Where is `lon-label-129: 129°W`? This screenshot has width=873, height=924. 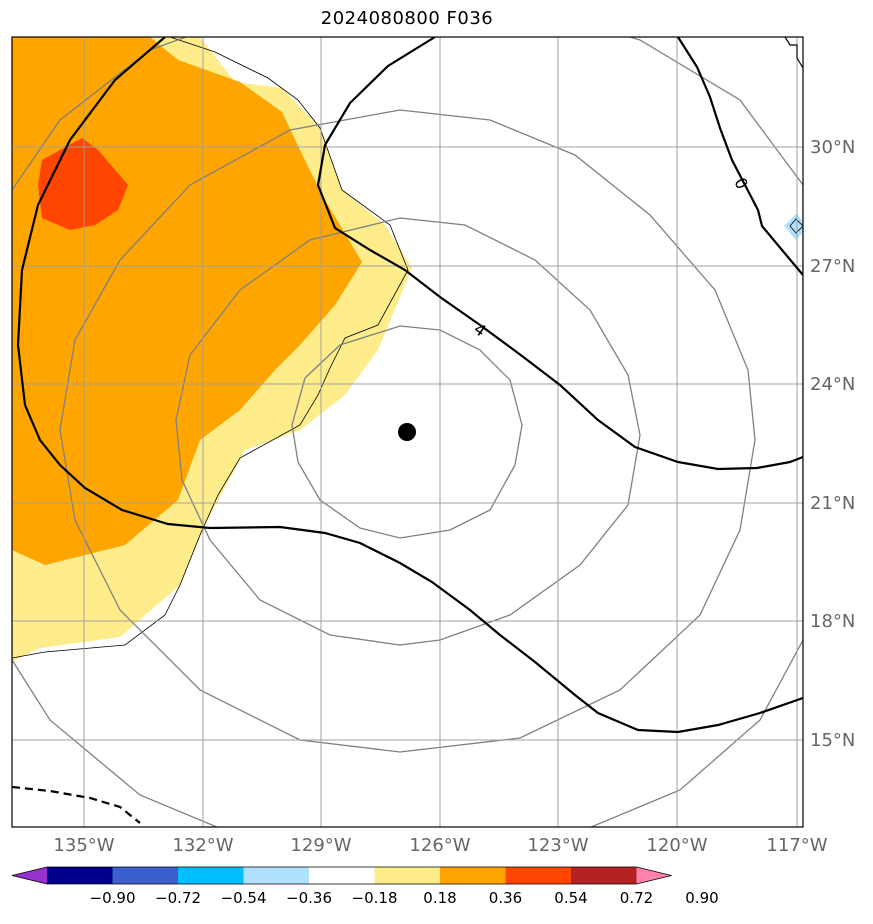 lon-label-129: 129°W is located at coordinates (320, 845).